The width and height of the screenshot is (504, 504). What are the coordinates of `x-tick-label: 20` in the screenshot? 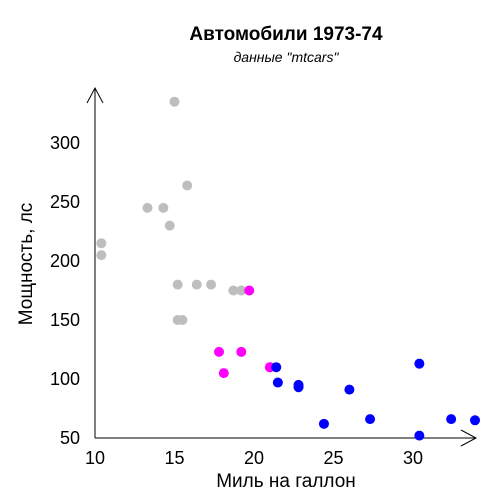 It's located at (254, 458).